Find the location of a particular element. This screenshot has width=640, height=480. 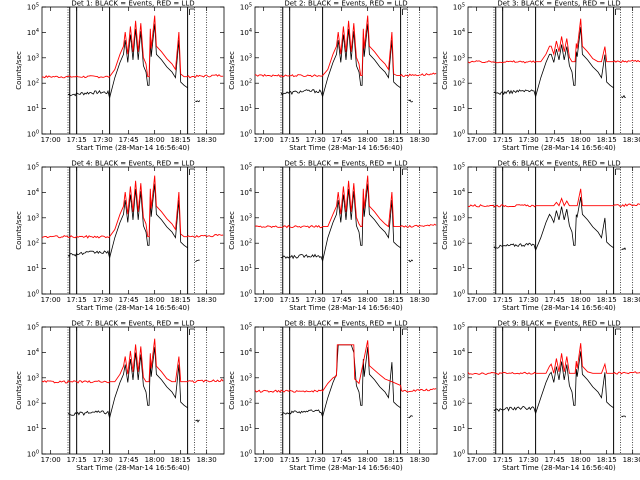

panel-title: Det 5: BLACK = Events, RED = LLD is located at coordinates (345, 164).